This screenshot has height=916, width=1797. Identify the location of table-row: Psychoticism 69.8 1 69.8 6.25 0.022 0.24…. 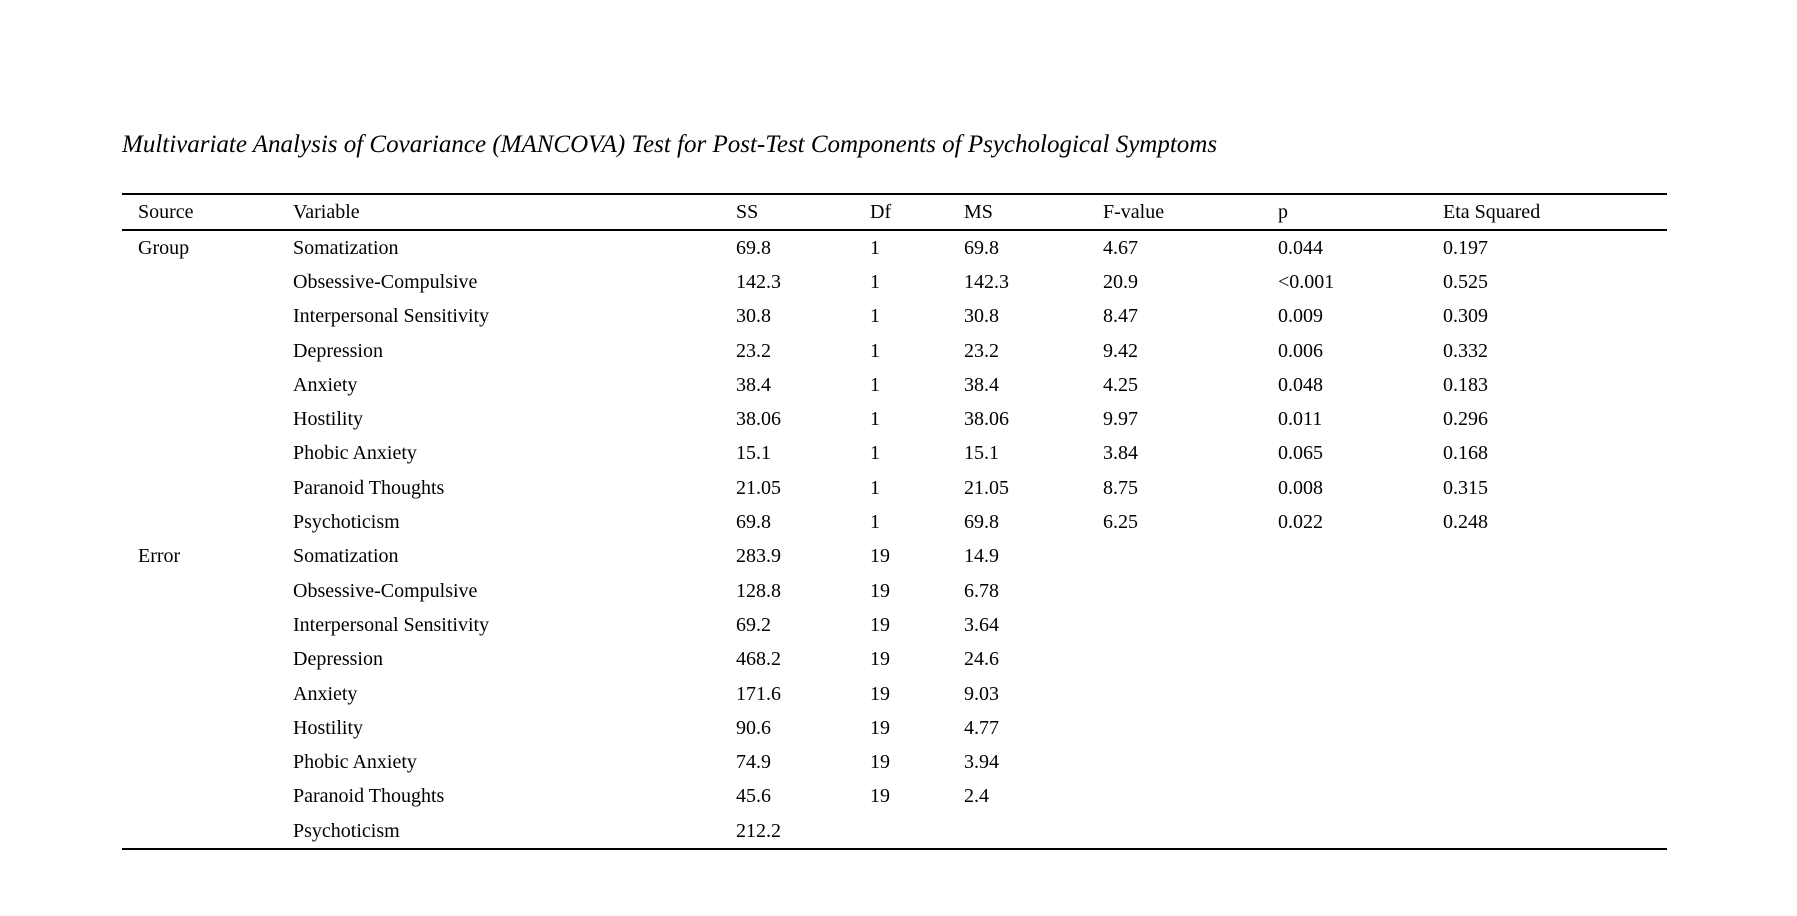
(894, 522).